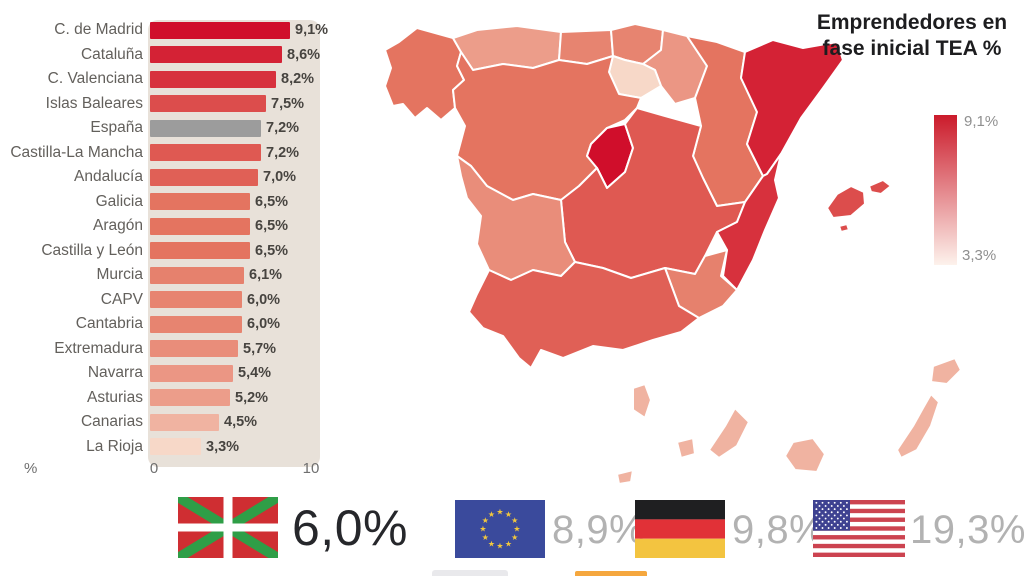  Describe the element at coordinates (979, 255) in the screenshot. I see `legend-min-label: 3,3%` at that location.